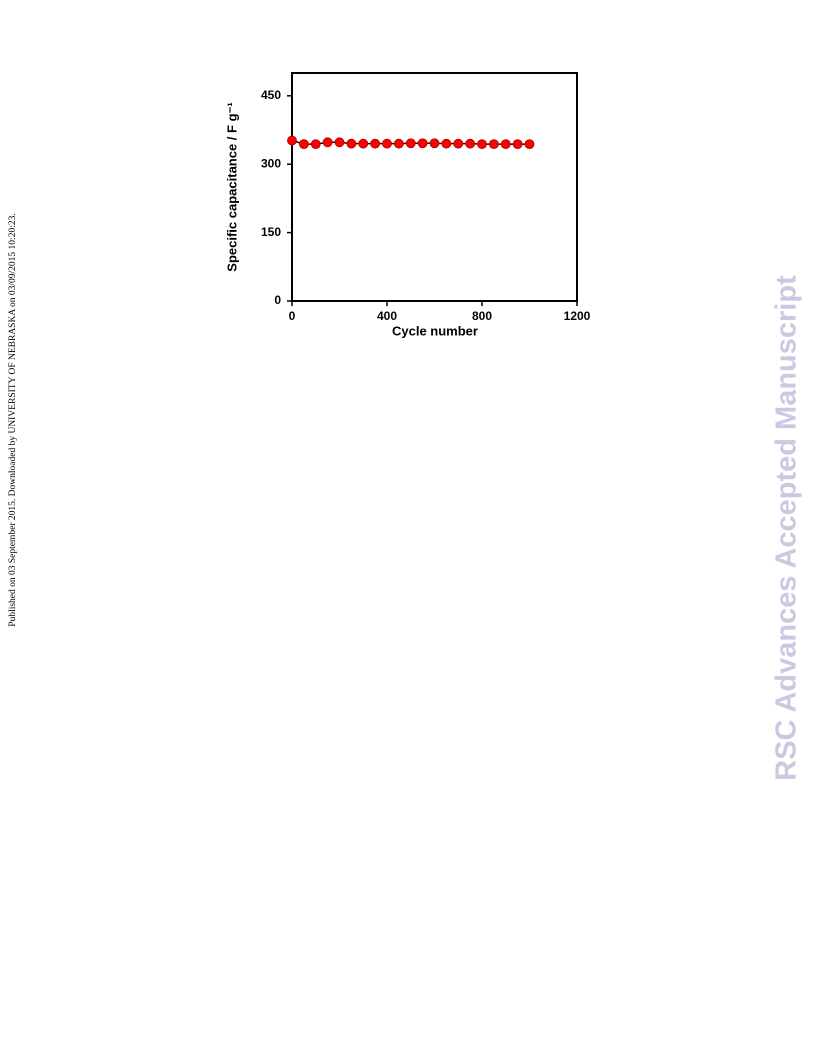 The image size is (816, 1056). Describe the element at coordinates (271, 95) in the screenshot. I see `y-tick-label: 450` at that location.